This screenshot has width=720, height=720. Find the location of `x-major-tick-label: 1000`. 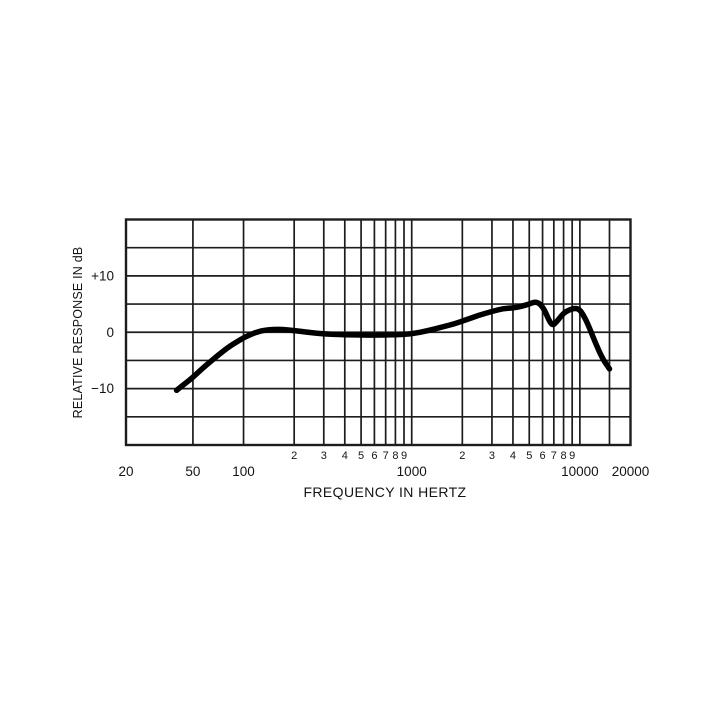

x-major-tick-label: 1000 is located at coordinates (412, 471).